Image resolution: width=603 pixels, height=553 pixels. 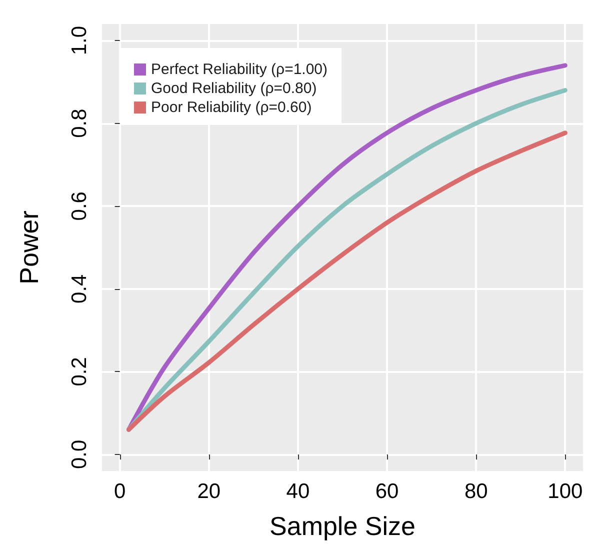 What do you see at coordinates (387, 491) in the screenshot?
I see `x-tick-label: 60` at bounding box center [387, 491].